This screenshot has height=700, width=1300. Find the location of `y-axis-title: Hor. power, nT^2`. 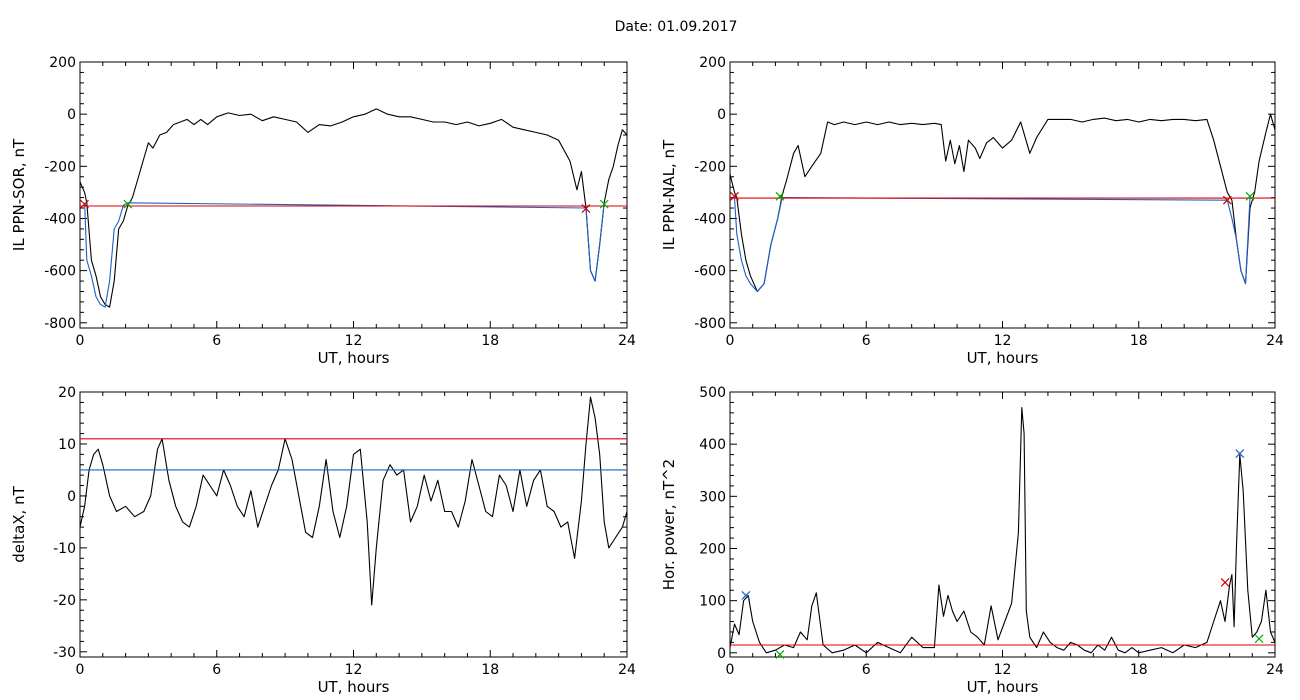

y-axis-title: Hor. power, nT^2 is located at coordinates (669, 524).